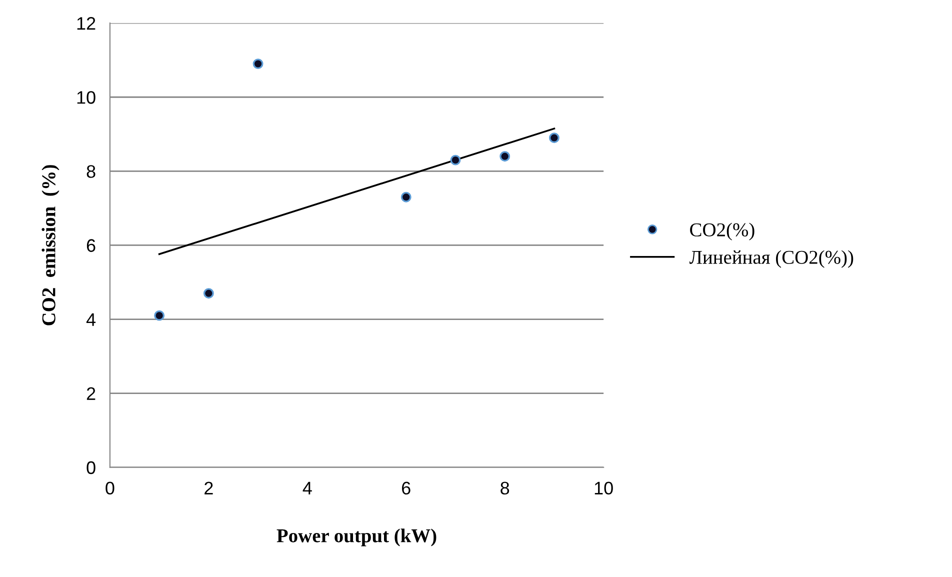 The width and height of the screenshot is (952, 577). Describe the element at coordinates (91, 171) in the screenshot. I see `y-tick-label: 8` at that location.